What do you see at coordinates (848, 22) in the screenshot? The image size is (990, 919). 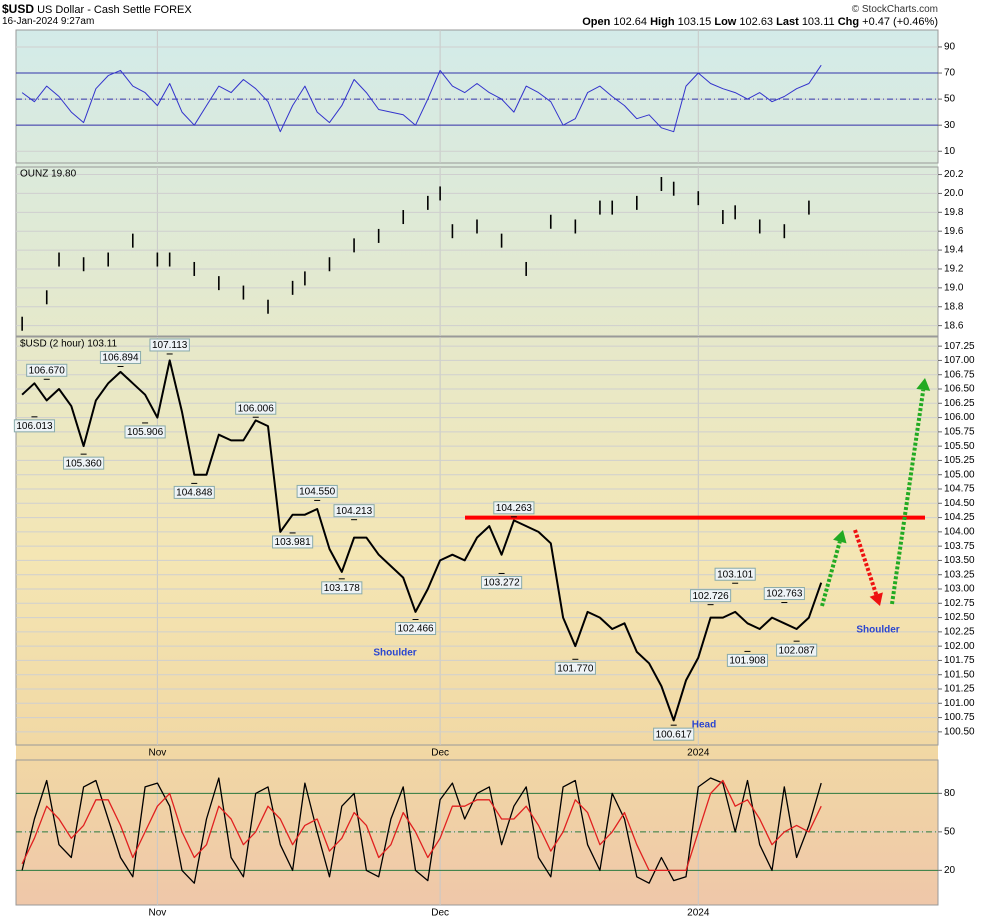 I see `quote-label: Chg` at bounding box center [848, 22].